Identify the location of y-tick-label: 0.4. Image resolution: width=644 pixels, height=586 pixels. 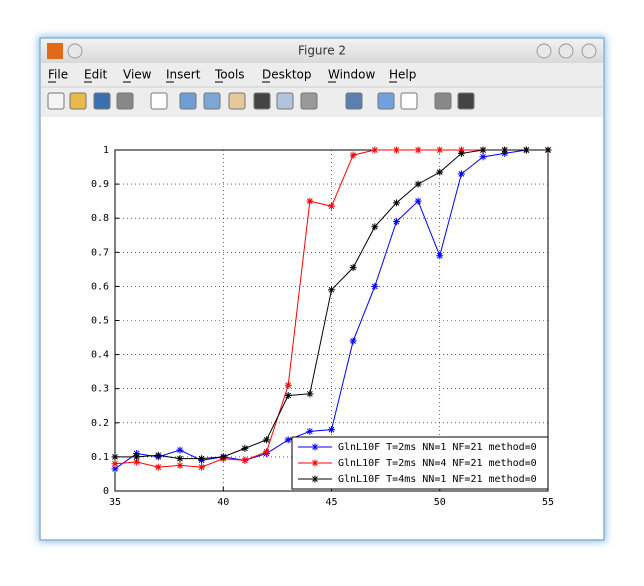
(100, 355).